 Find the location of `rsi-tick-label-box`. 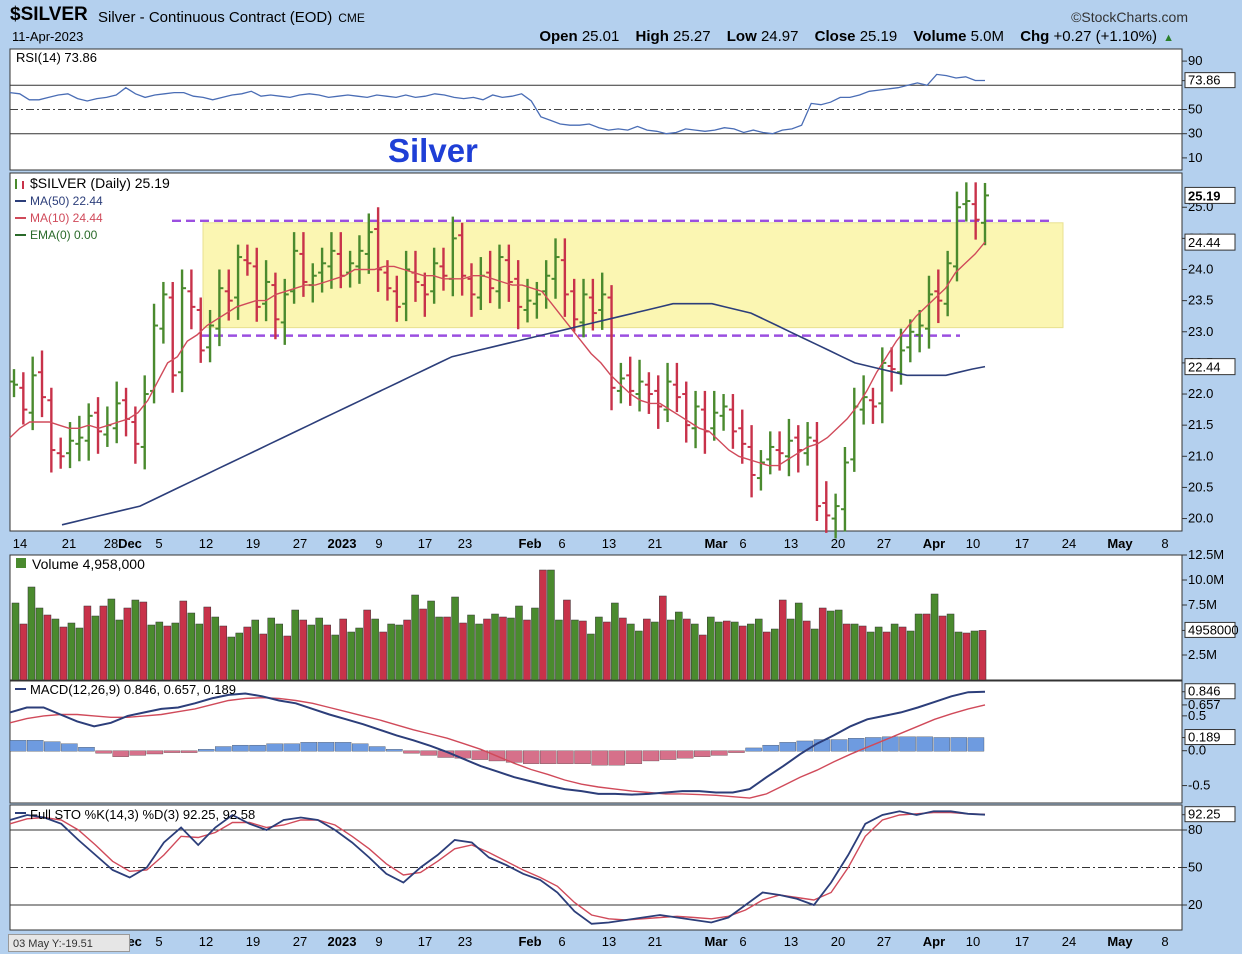

rsi-tick-label-box is located at coordinates (1210, 80).